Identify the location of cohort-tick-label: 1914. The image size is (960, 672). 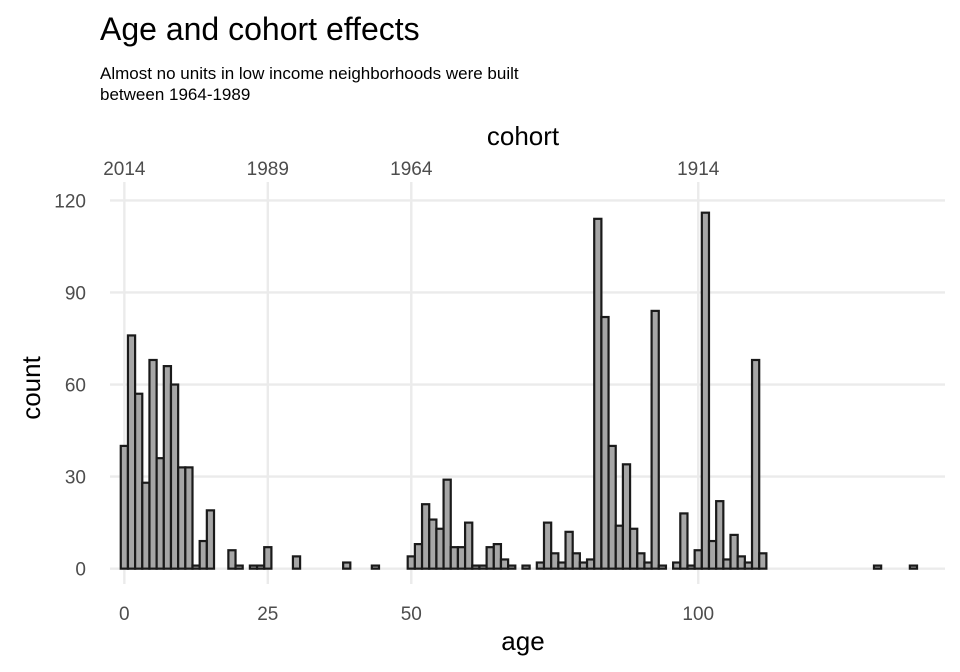
(698, 169).